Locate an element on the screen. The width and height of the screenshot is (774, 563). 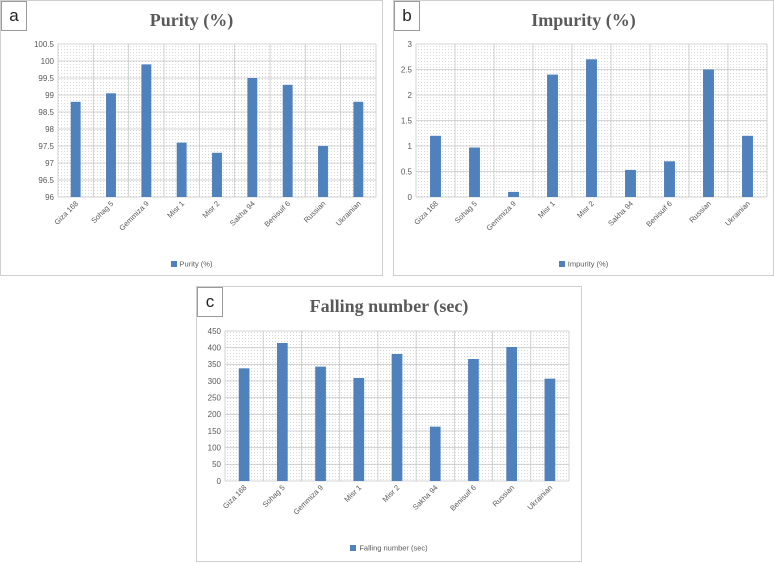
y-tick-label: 100.5 is located at coordinates (44, 44).